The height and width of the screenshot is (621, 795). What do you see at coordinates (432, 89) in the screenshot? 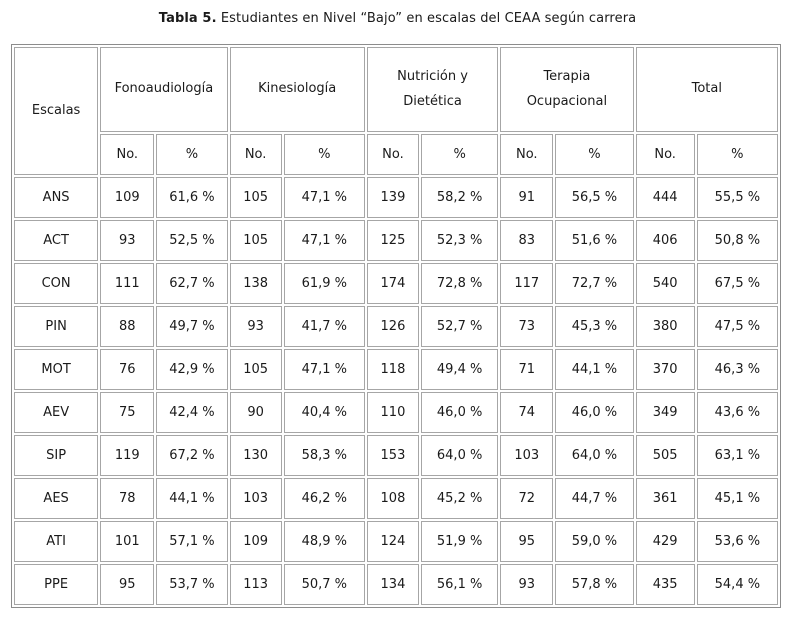
I see `column-group-nutricion-dietetica: Nutrición y Dietética` at bounding box center [432, 89].